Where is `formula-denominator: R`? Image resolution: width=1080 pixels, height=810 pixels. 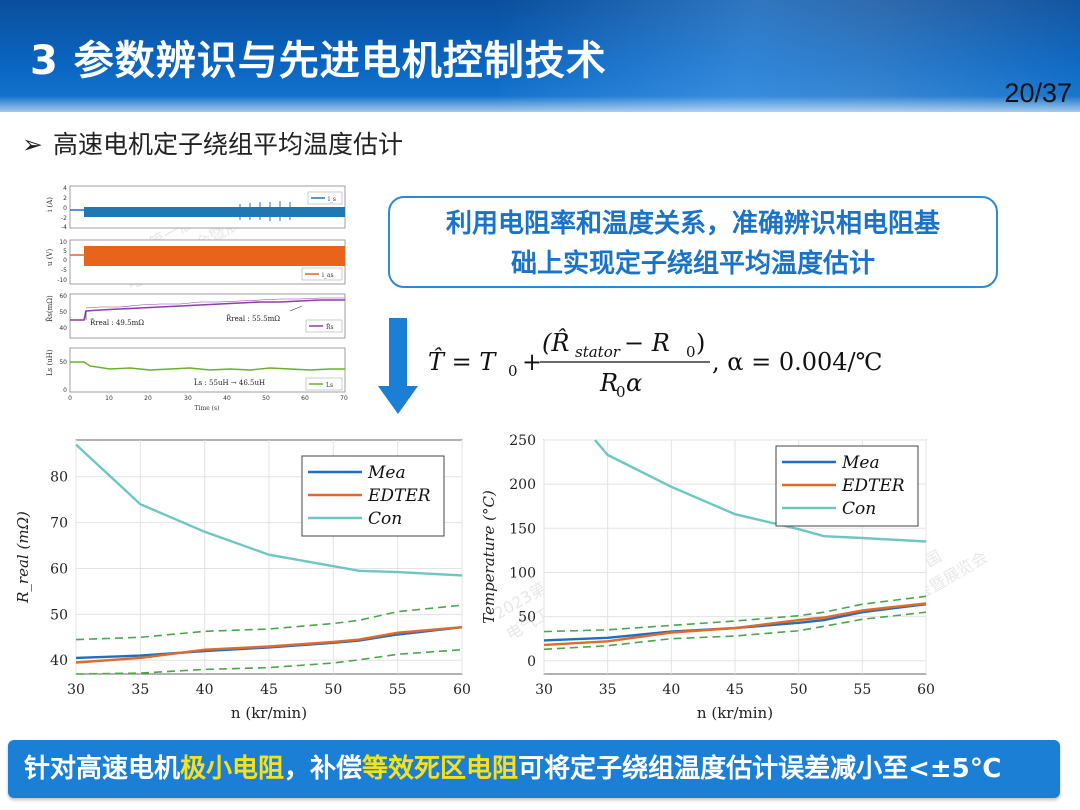
formula-denominator: R is located at coordinates (608, 383).